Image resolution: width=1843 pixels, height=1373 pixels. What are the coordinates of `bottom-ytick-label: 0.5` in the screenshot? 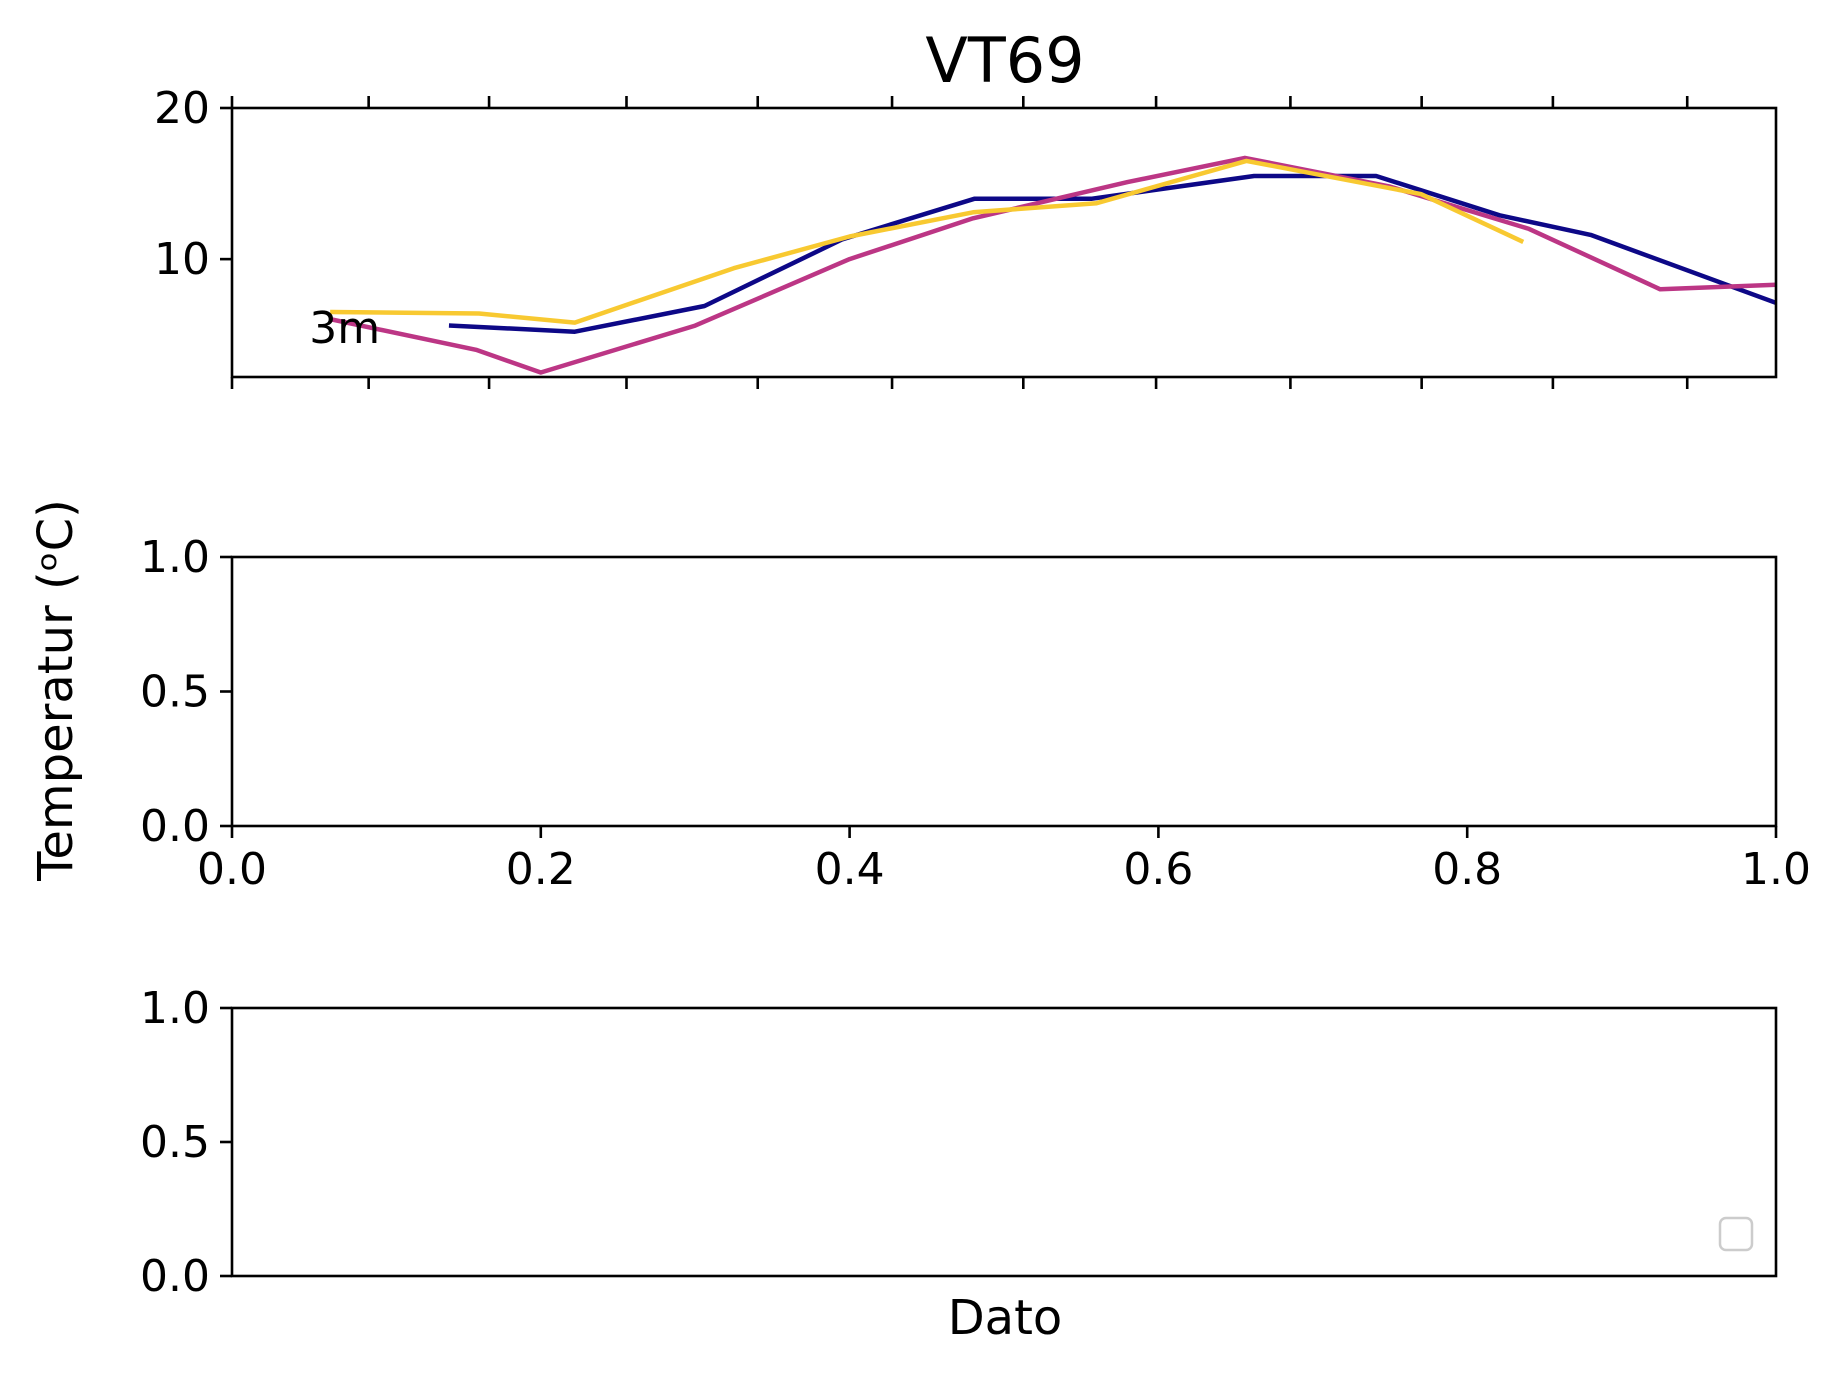 It's located at (175, 1142).